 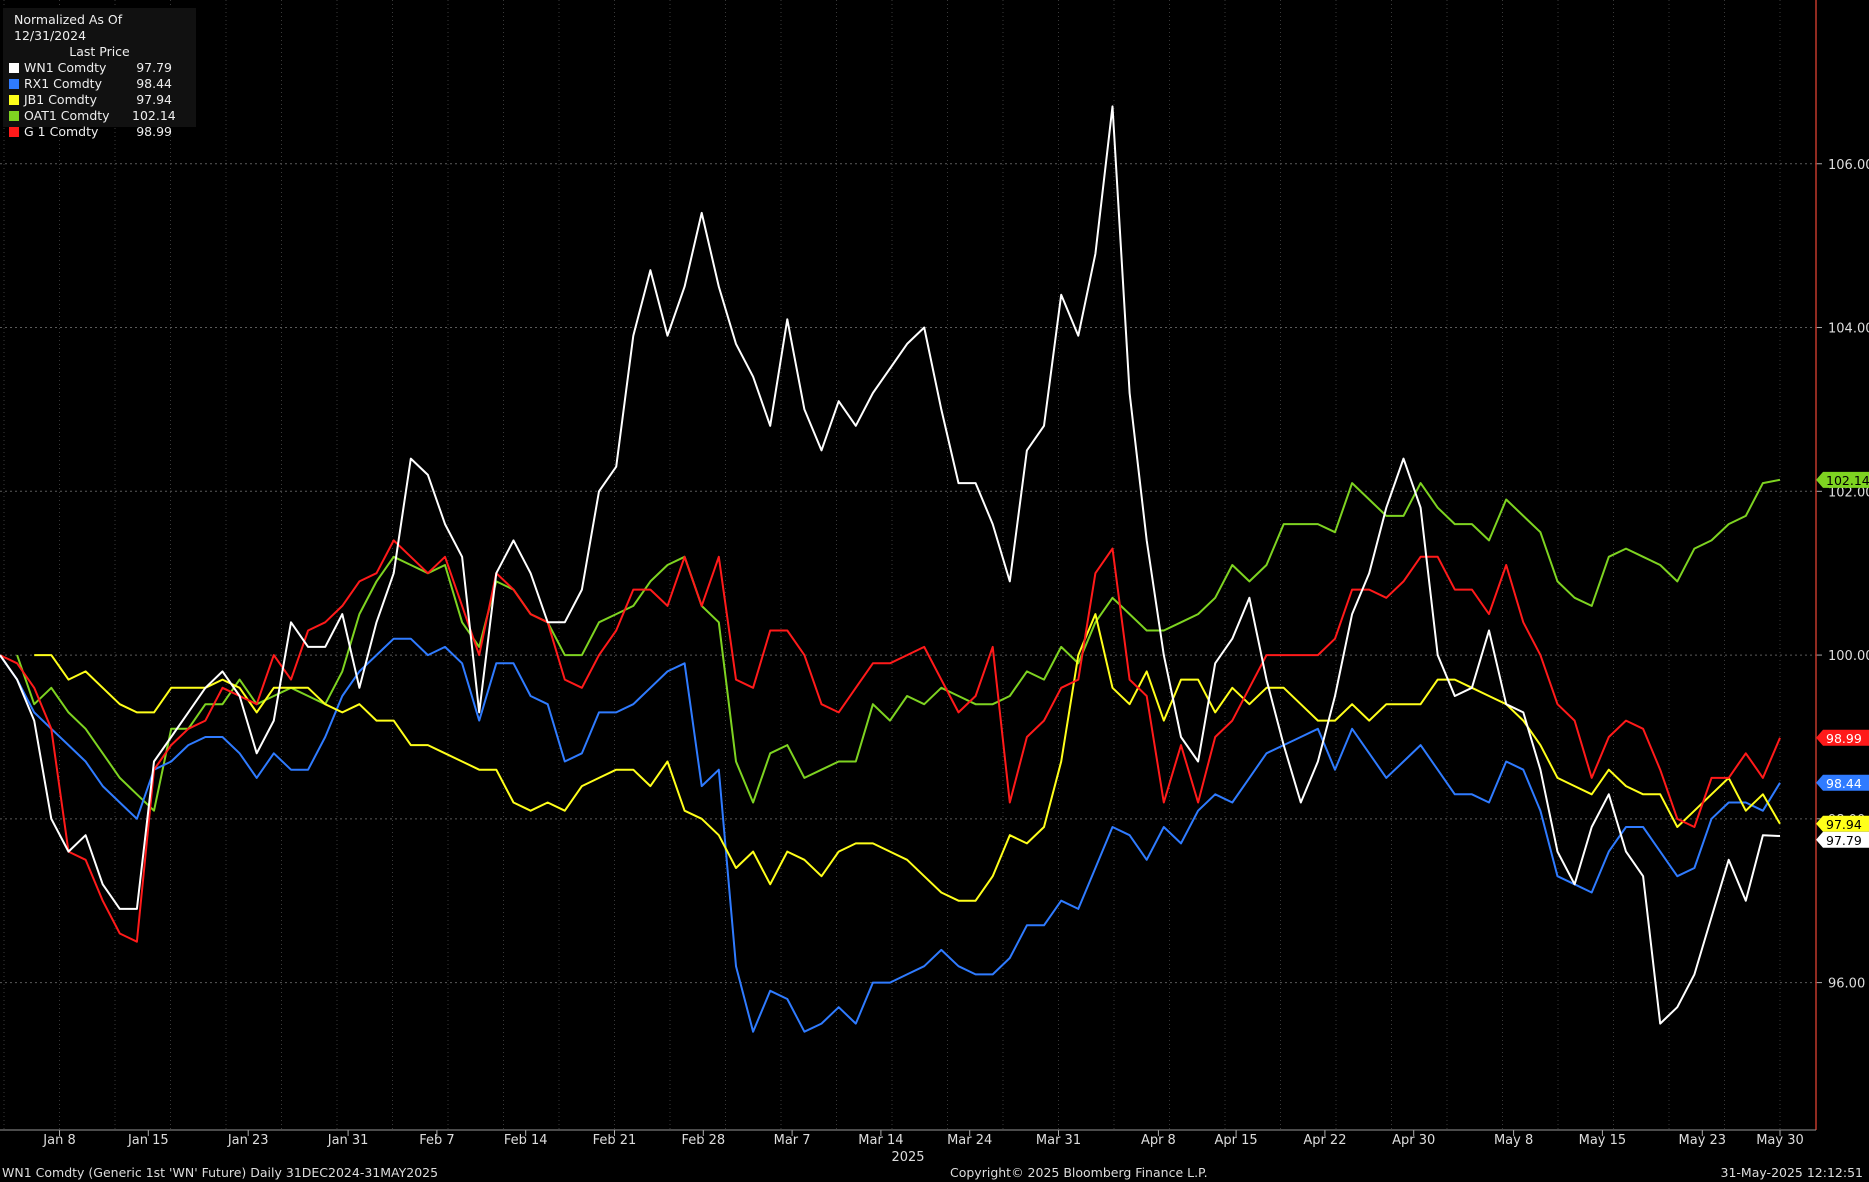 I want to click on legend-item-name: JB1 Comdty, so click(x=60, y=99).